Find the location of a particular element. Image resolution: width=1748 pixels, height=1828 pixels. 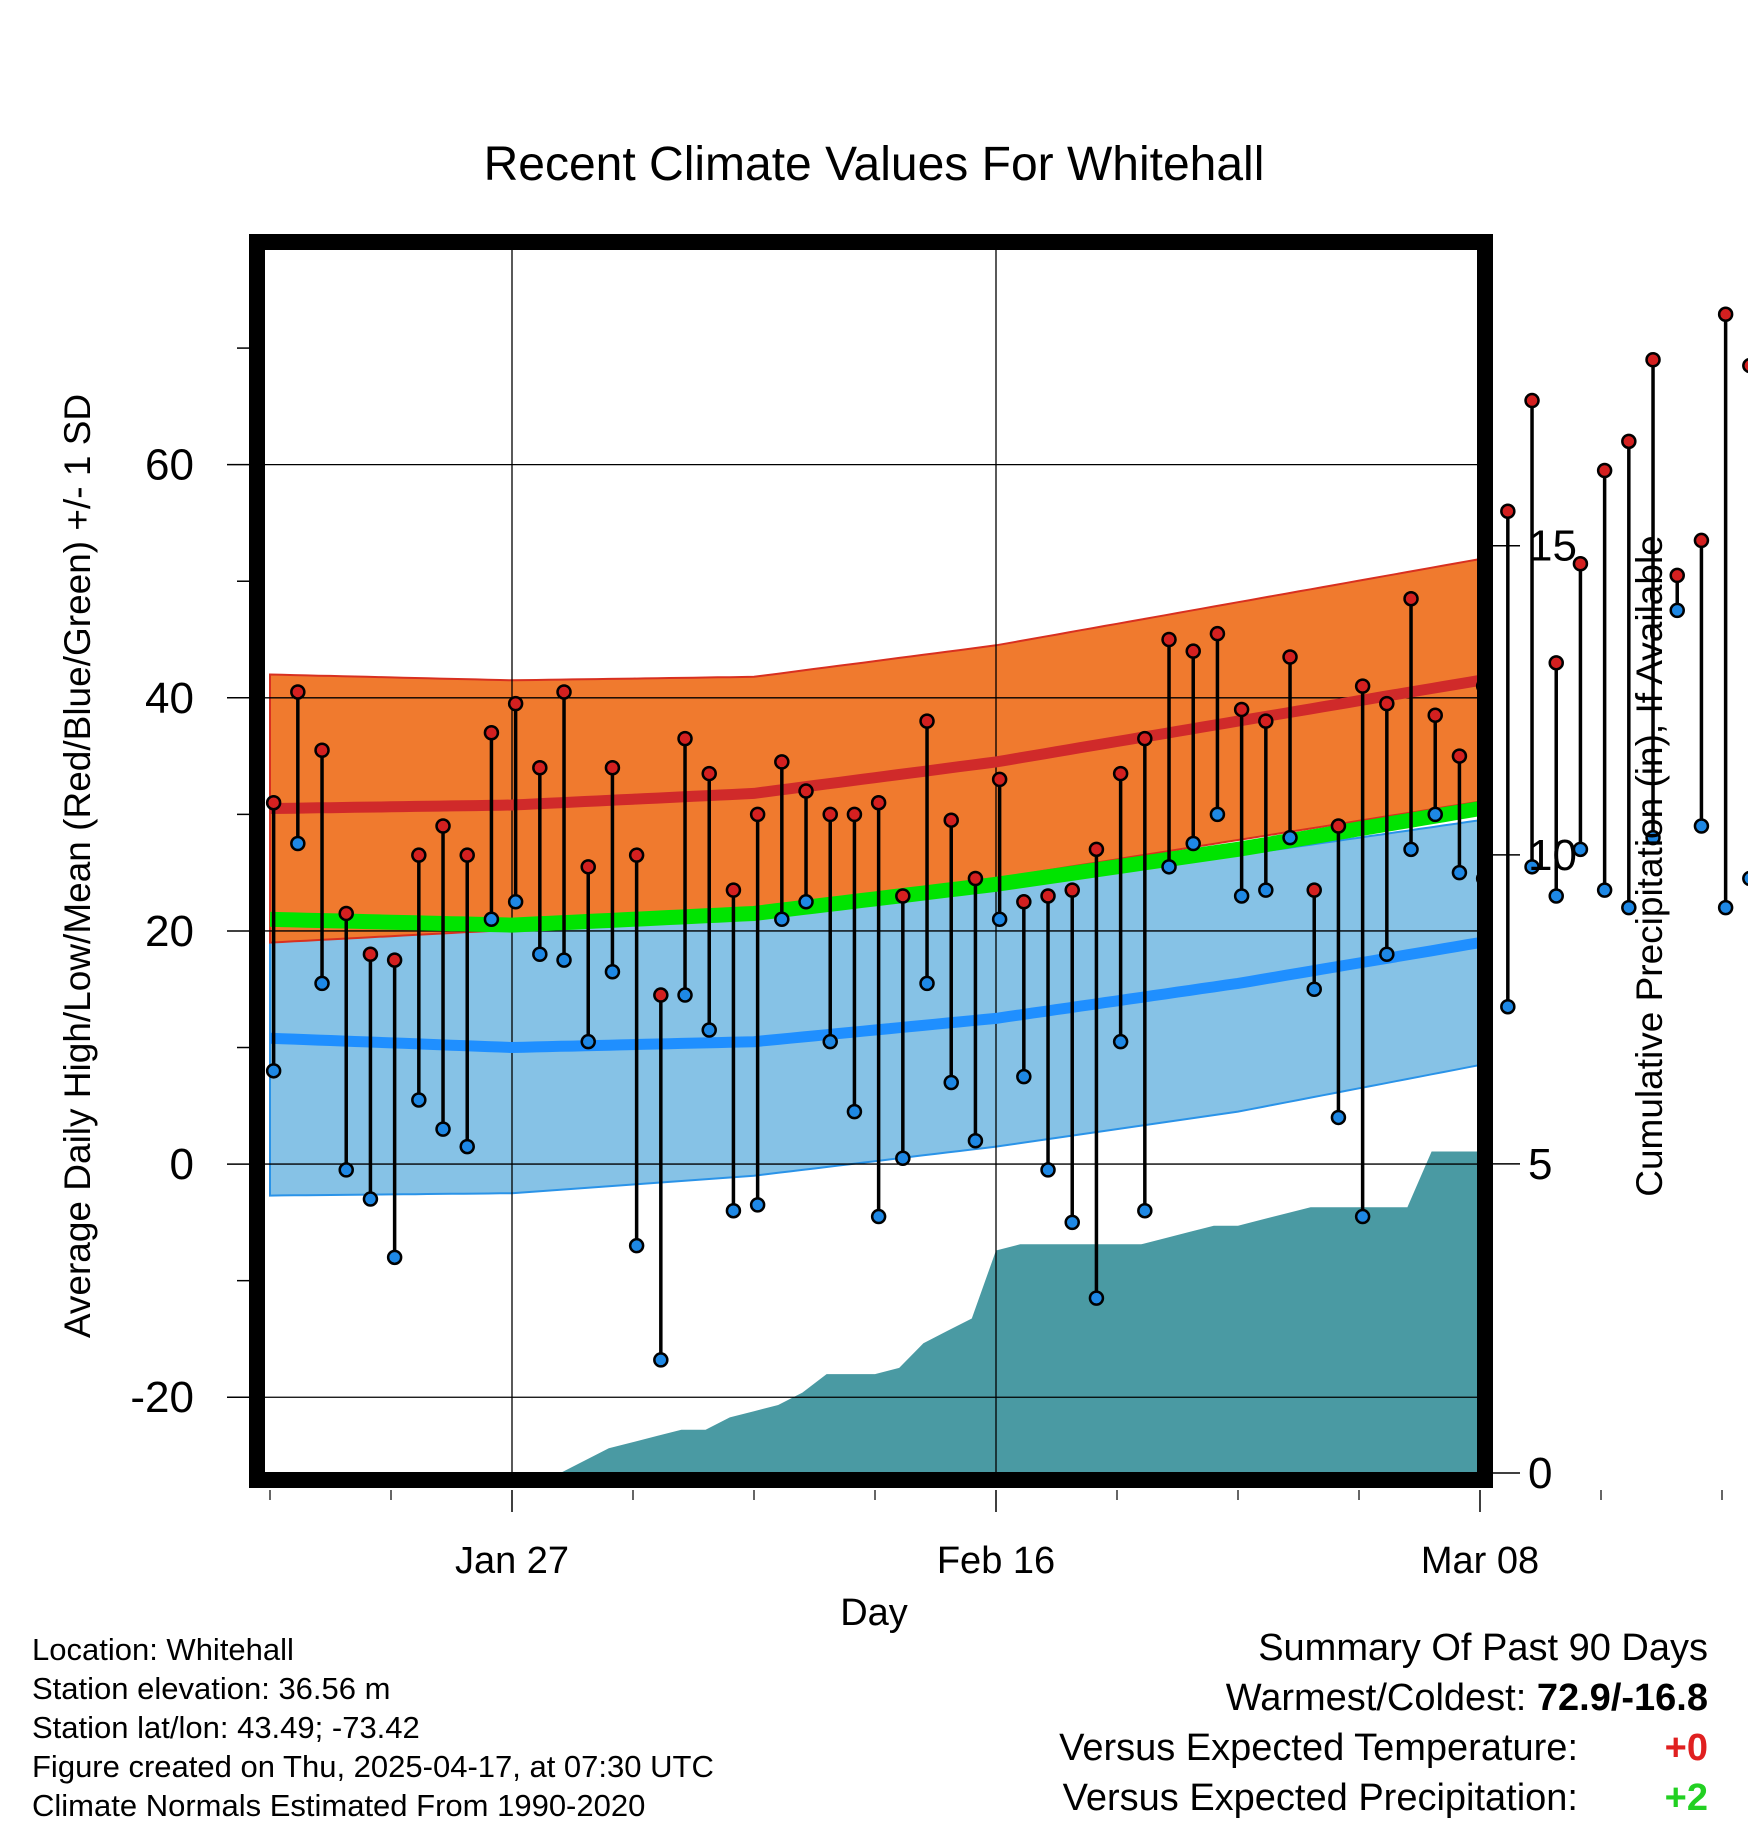

warmest-coldest-values: 72.9/-16.8 is located at coordinates (1622, 1698).